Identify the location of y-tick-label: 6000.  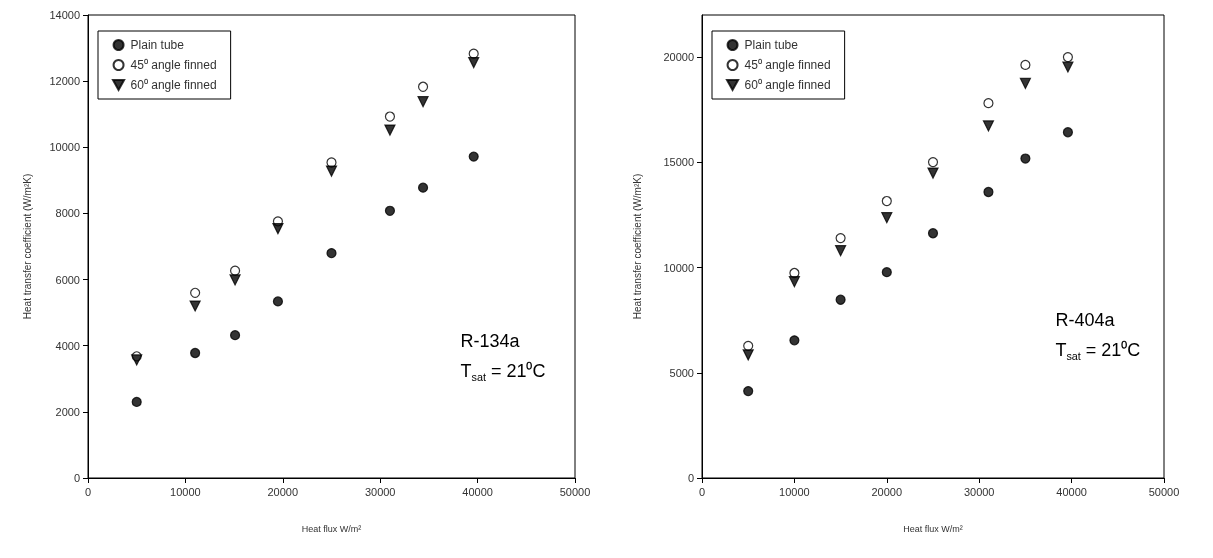
(67, 279).